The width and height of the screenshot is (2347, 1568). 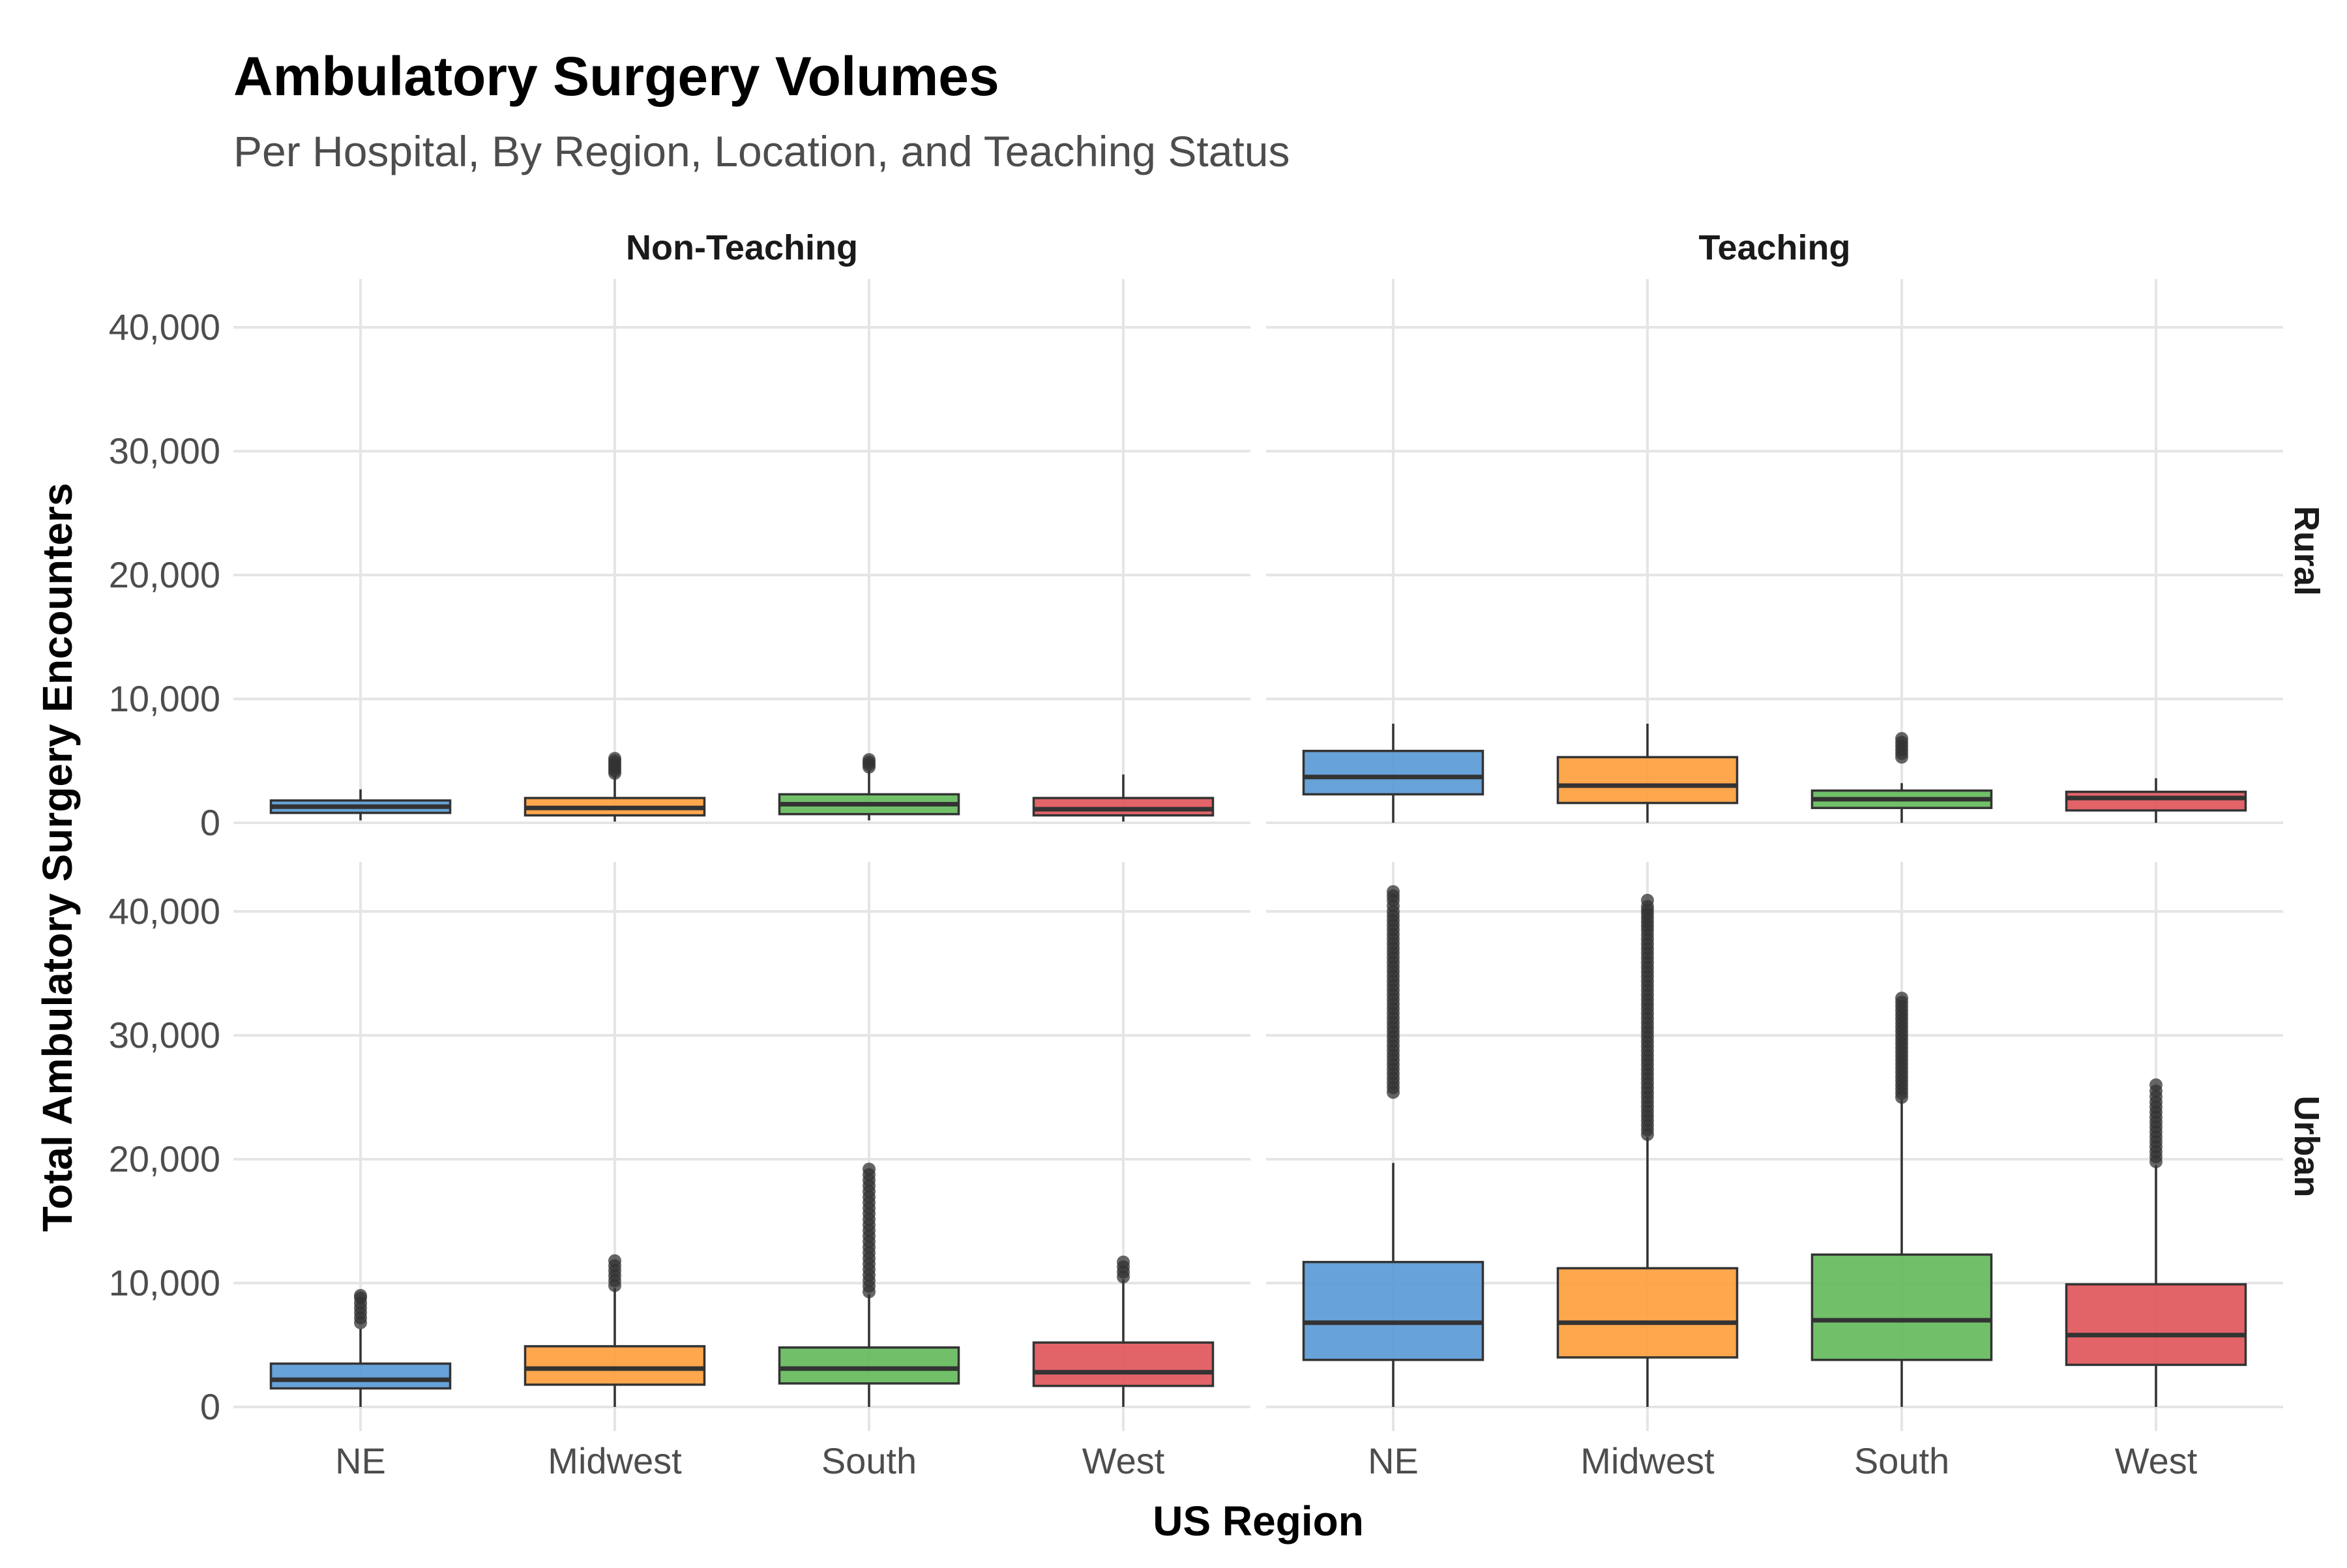 What do you see at coordinates (360, 1376) in the screenshot?
I see `box-urban-non-teaching-ne` at bounding box center [360, 1376].